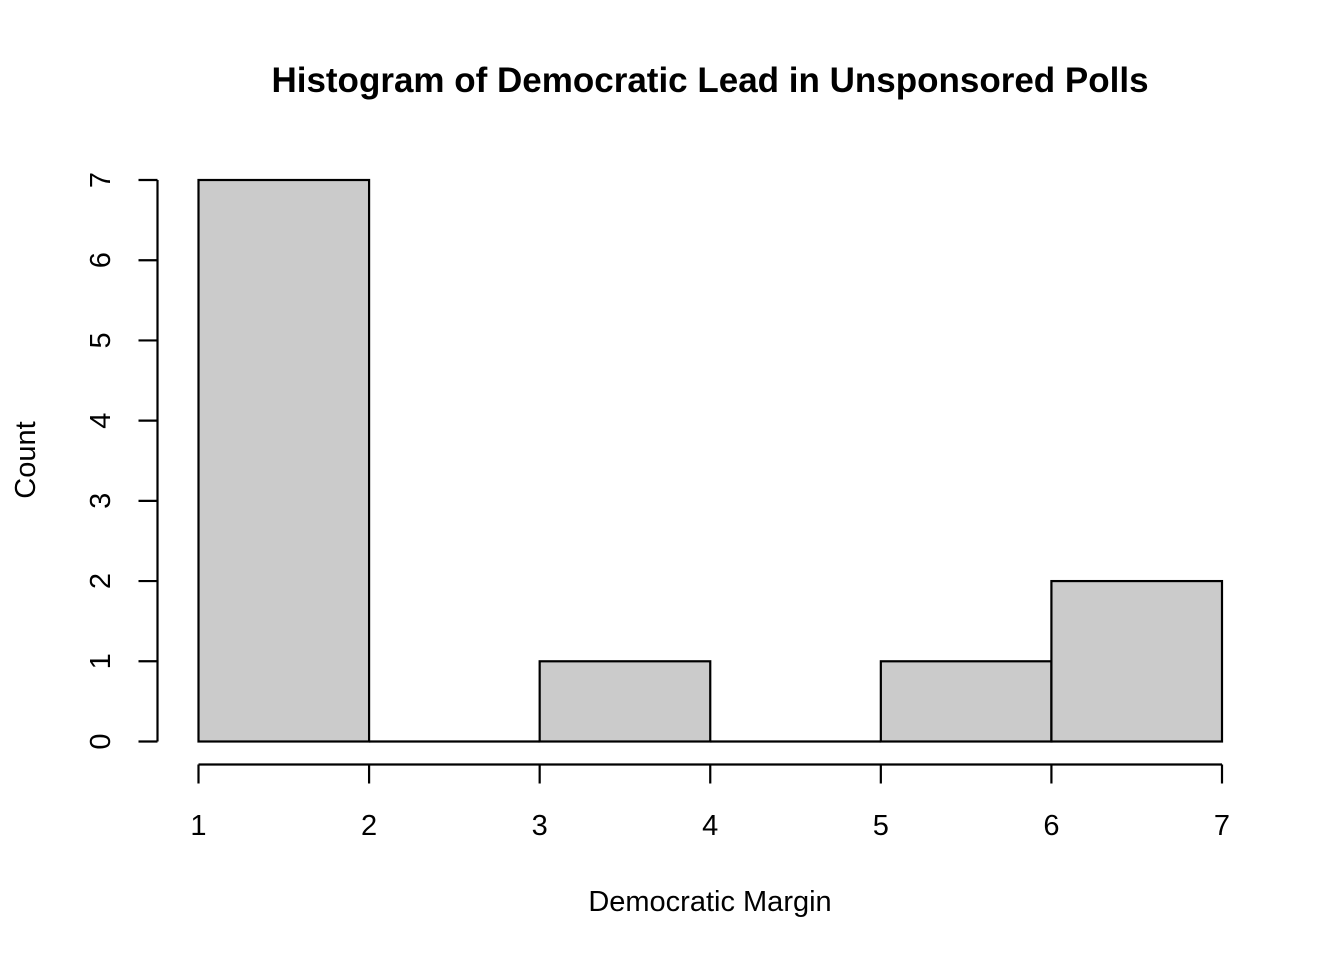  What do you see at coordinates (710, 802) in the screenshot?
I see `x-axis: 1 2 3 4 5 6 7` at bounding box center [710, 802].